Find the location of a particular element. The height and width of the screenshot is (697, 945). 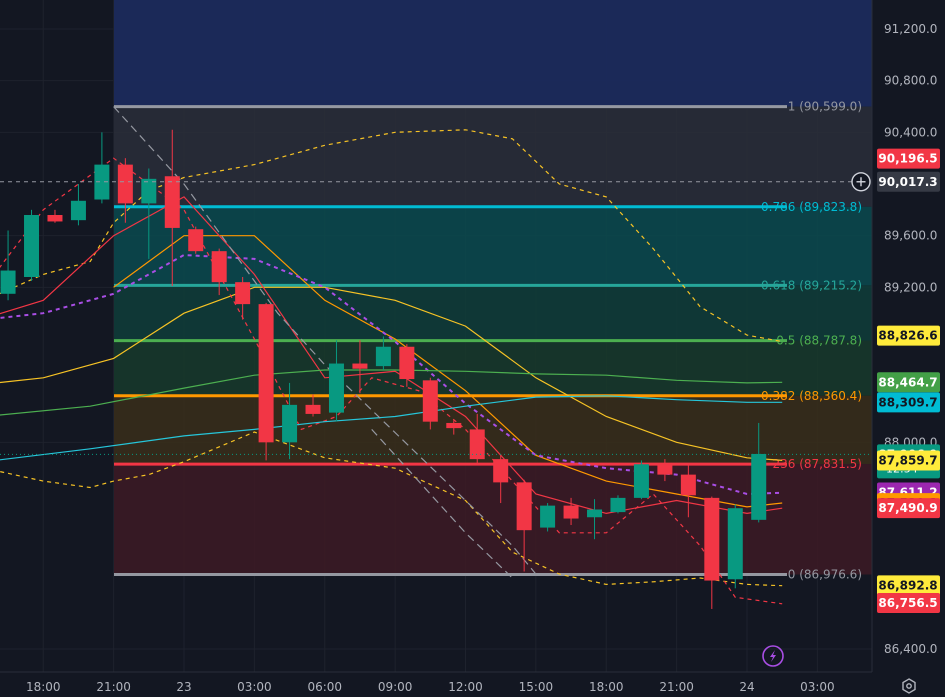

crosshair-price-tag: 90,017.3 is located at coordinates (908, 181).